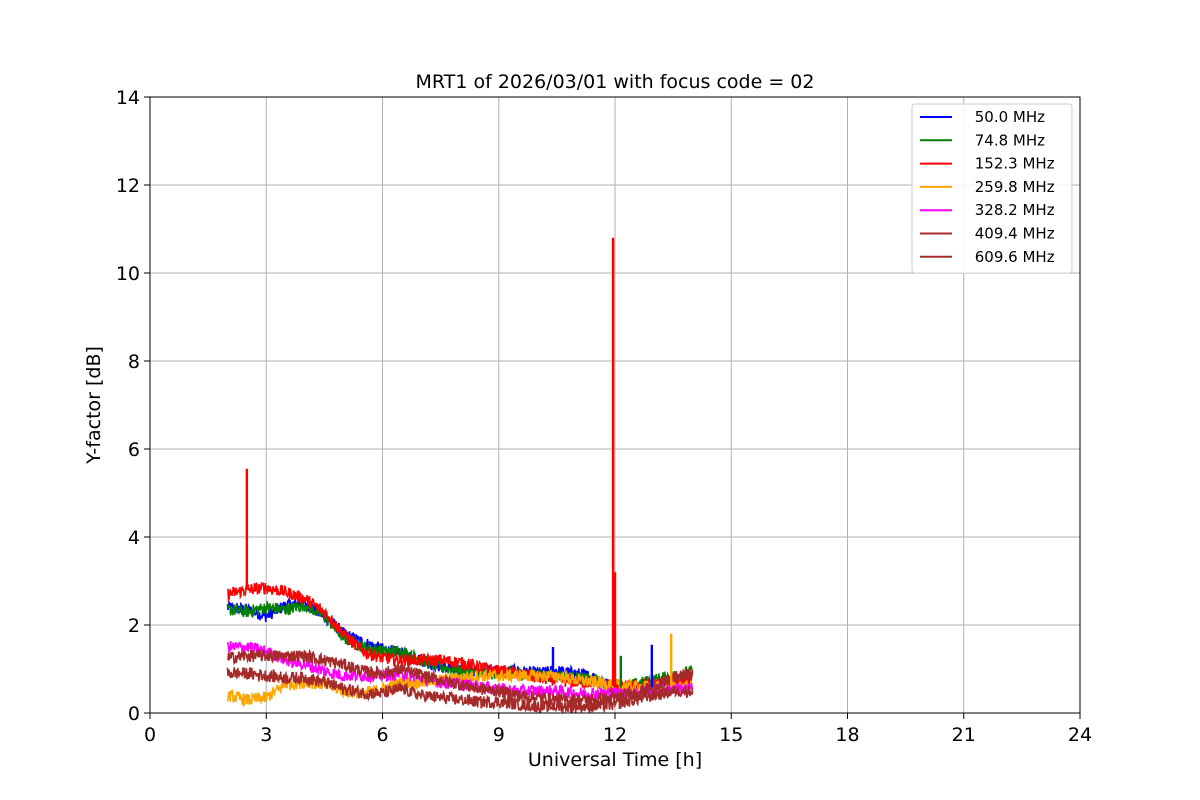 The image size is (1200, 800). Describe the element at coordinates (1007, 140) in the screenshot. I see `legend-label-74_8-mhz: 74.8 MHz` at that location.